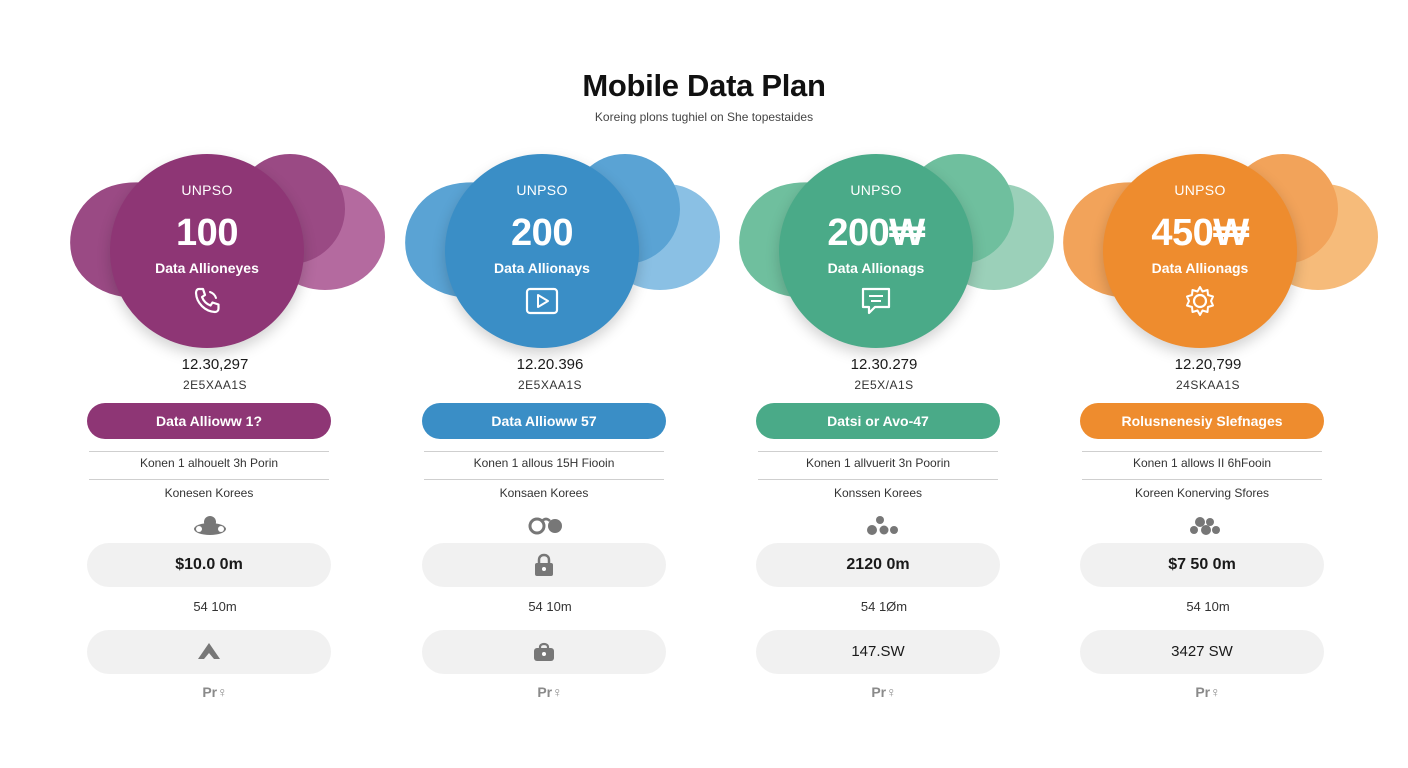 The width and height of the screenshot is (1408, 768). What do you see at coordinates (1202, 565) in the screenshot?
I see `plan-price: $7 50 0m` at bounding box center [1202, 565].